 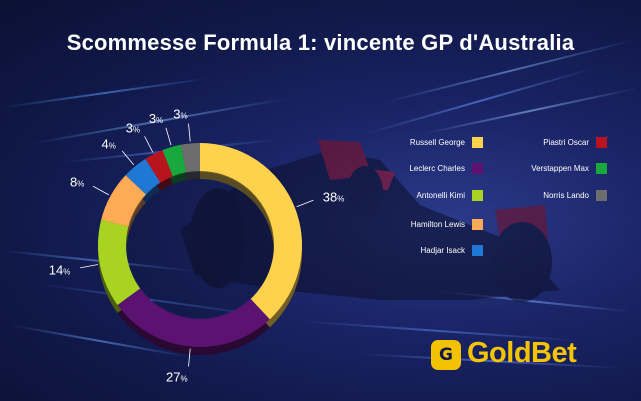 I want to click on legend-item: Hadjar Isack, so click(x=423, y=251).